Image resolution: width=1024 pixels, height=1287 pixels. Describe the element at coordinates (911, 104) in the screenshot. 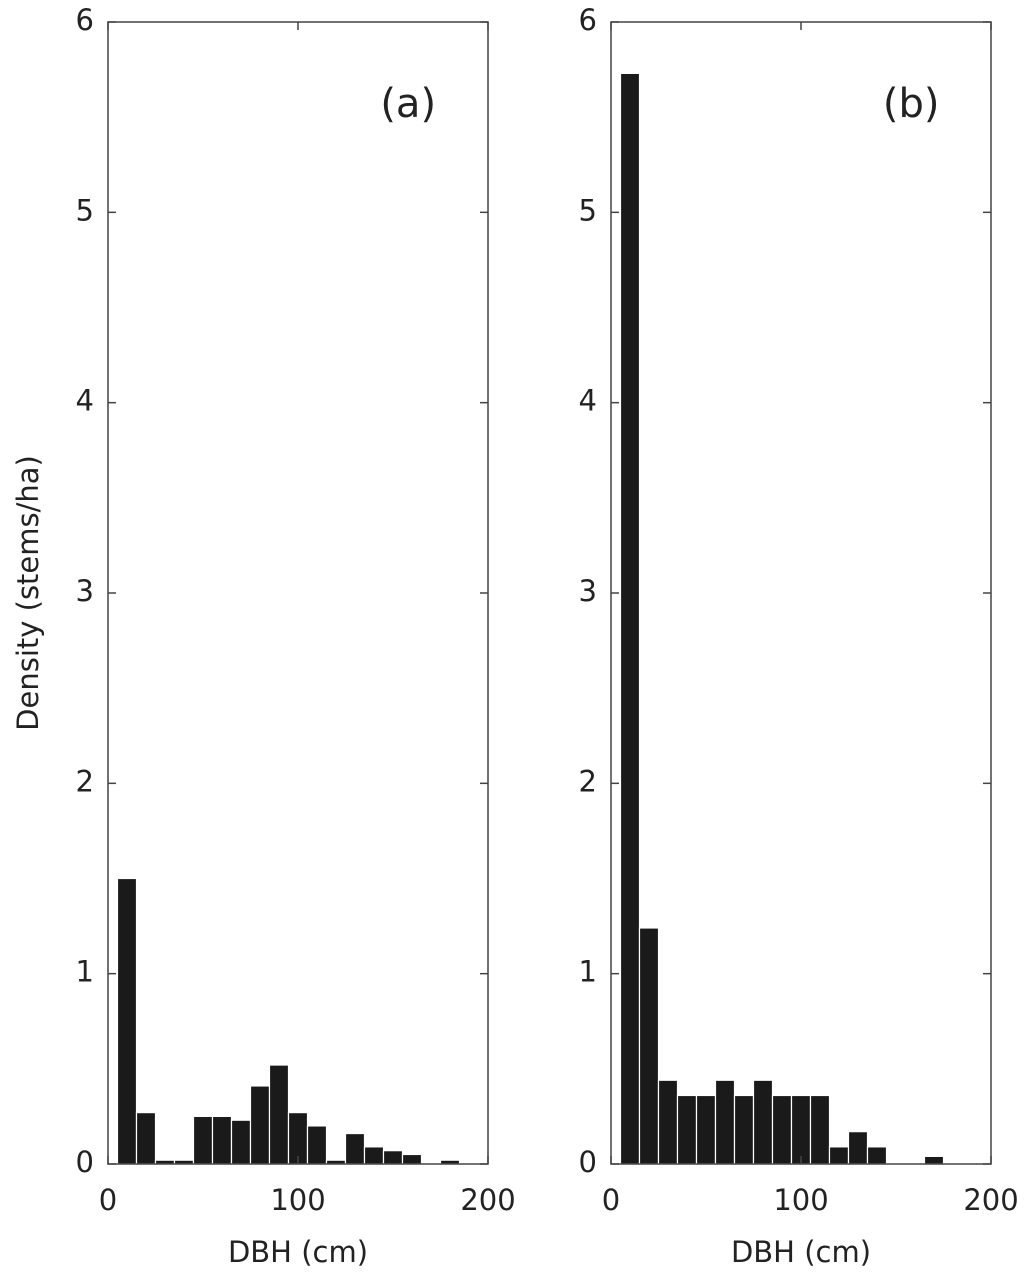

I see `panel-annotation: (b)` at that location.